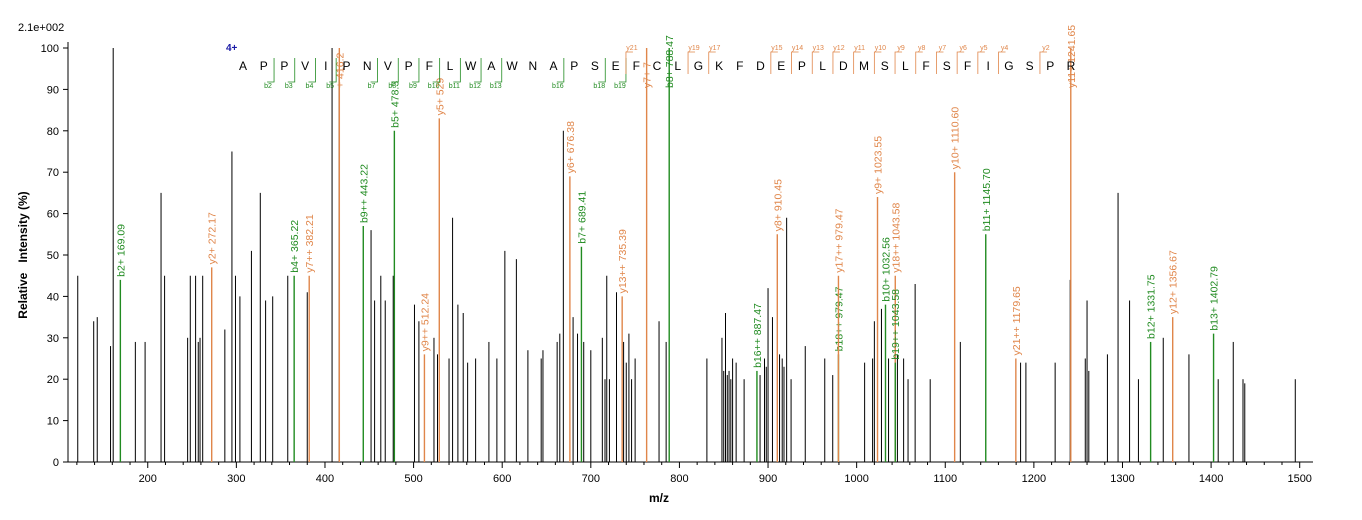  Describe the element at coordinates (454, 86) in the screenshot. I see `b-ion-index: b11` at that location.